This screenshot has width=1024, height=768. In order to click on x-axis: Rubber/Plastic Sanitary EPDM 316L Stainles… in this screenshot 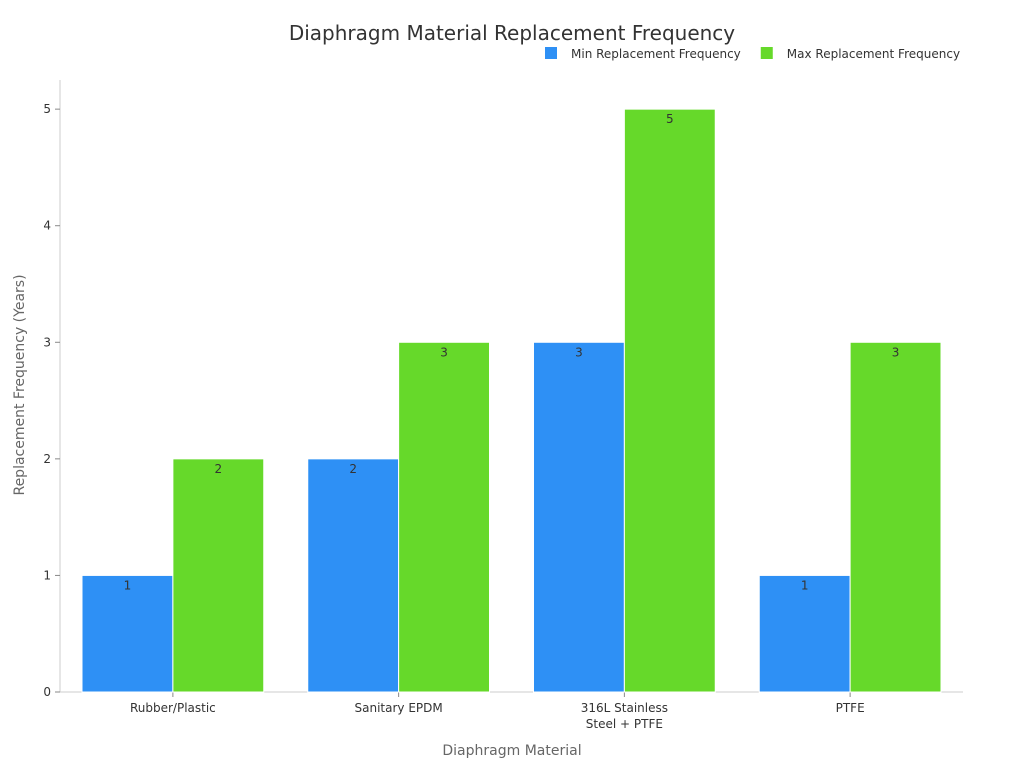, I will do `click(511, 711)`.